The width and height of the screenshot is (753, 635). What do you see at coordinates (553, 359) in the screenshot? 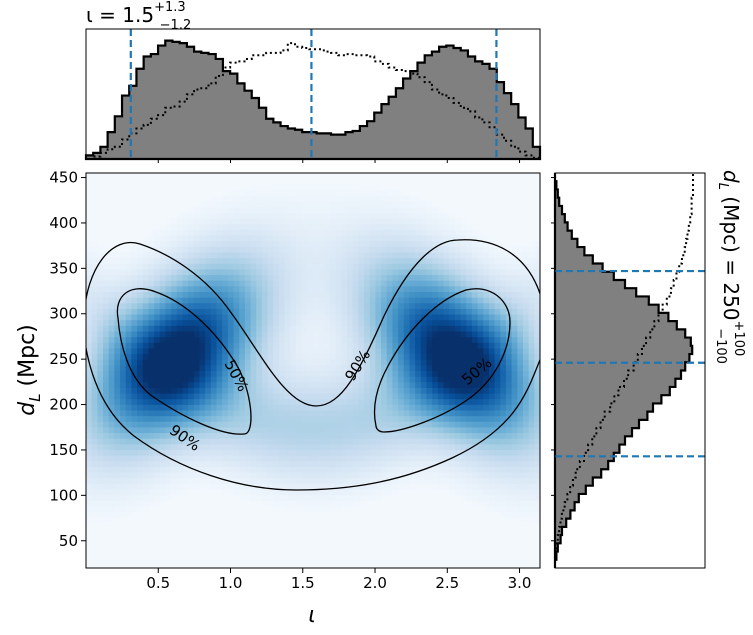
I see `right-panel-ticks` at bounding box center [553, 359].